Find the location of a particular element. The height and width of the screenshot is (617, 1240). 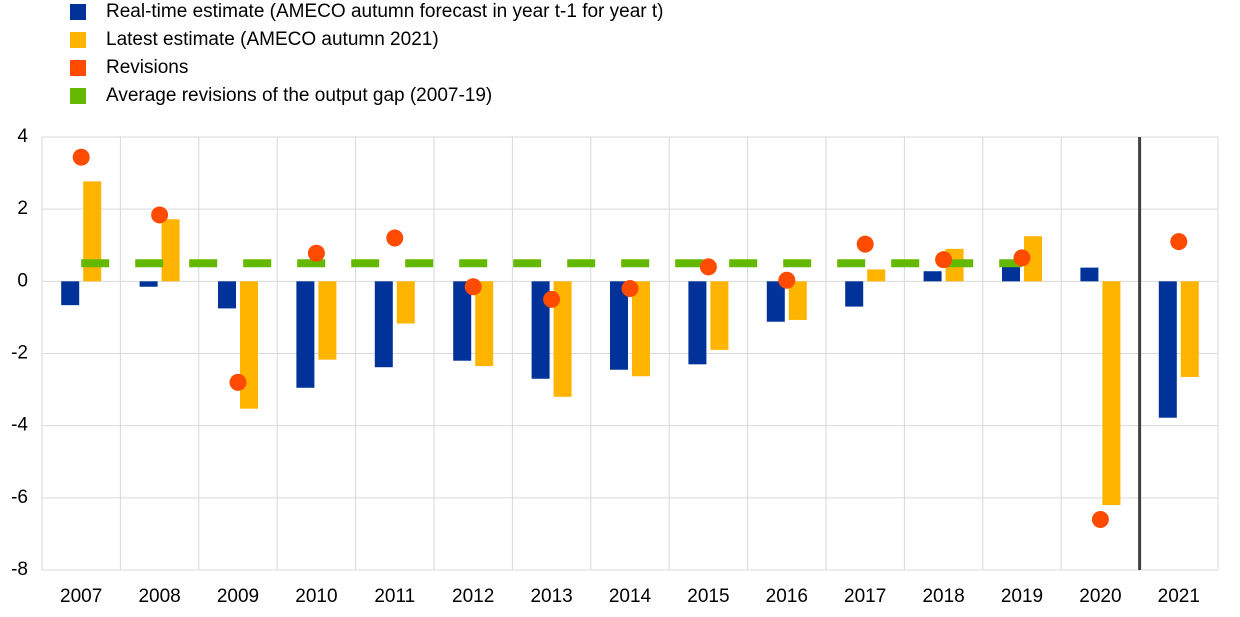

x-tick-label: 2013 is located at coordinates (551, 596).